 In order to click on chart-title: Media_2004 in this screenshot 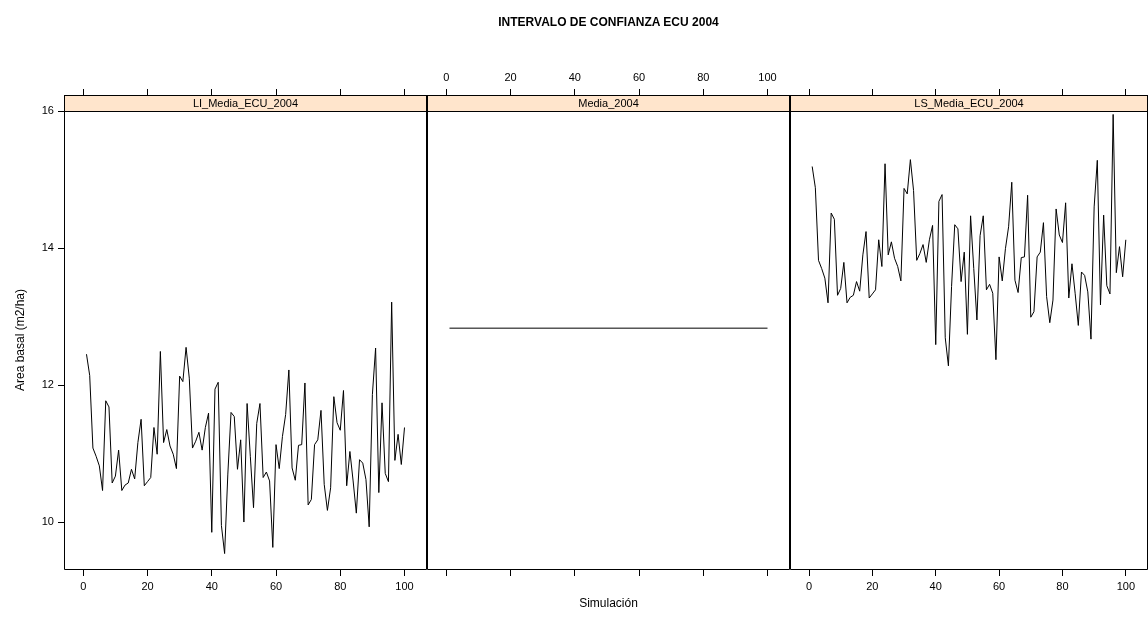, I will do `click(608, 103)`.